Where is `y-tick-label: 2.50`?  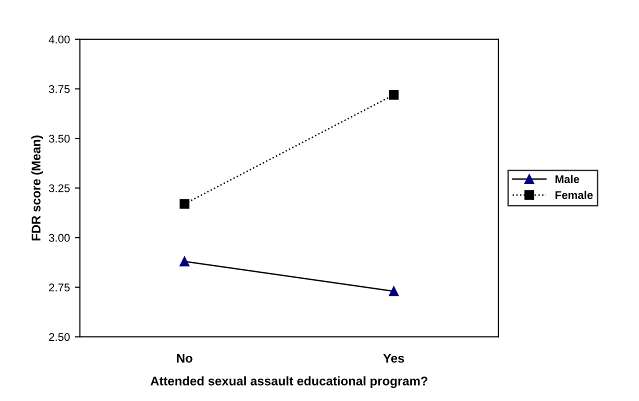
y-tick-label: 2.50 is located at coordinates (59, 337).